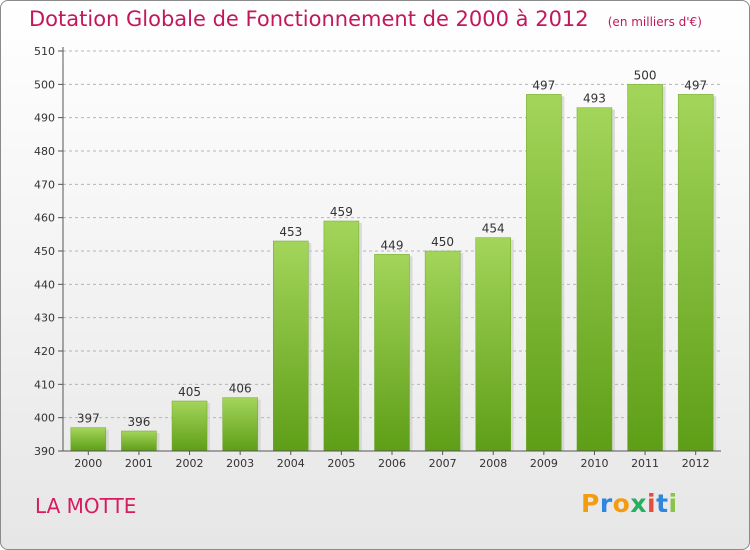  Describe the element at coordinates (662, 503) in the screenshot. I see `logo-letter: t` at that location.